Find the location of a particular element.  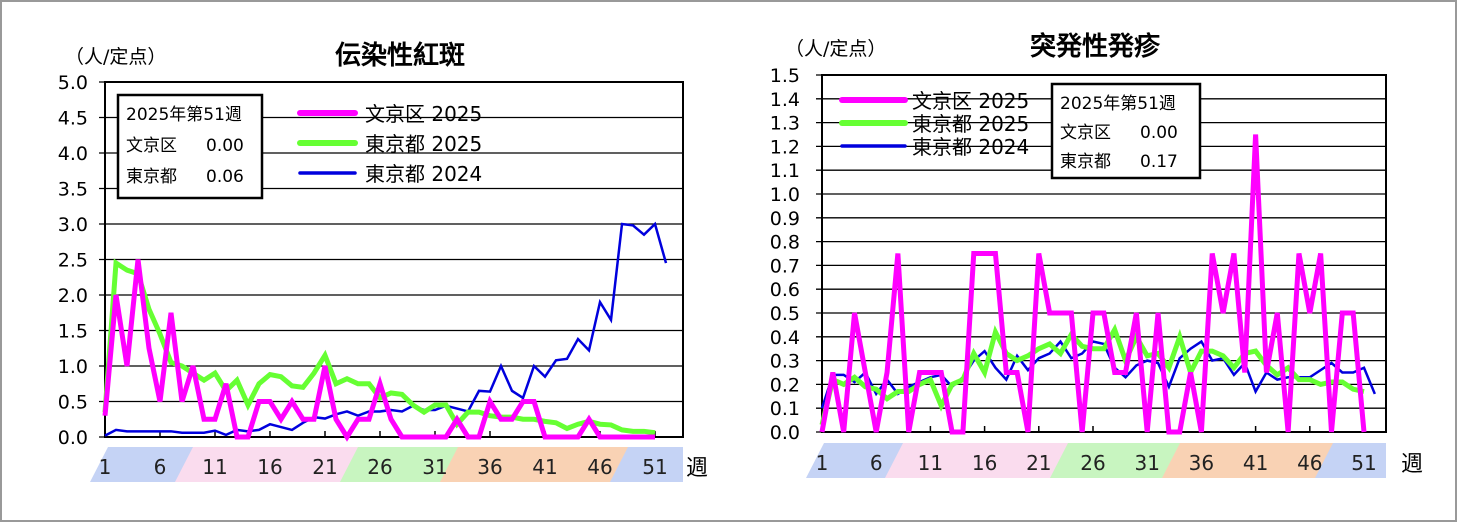

y-tick-label: 3.0 is located at coordinates (73, 225).